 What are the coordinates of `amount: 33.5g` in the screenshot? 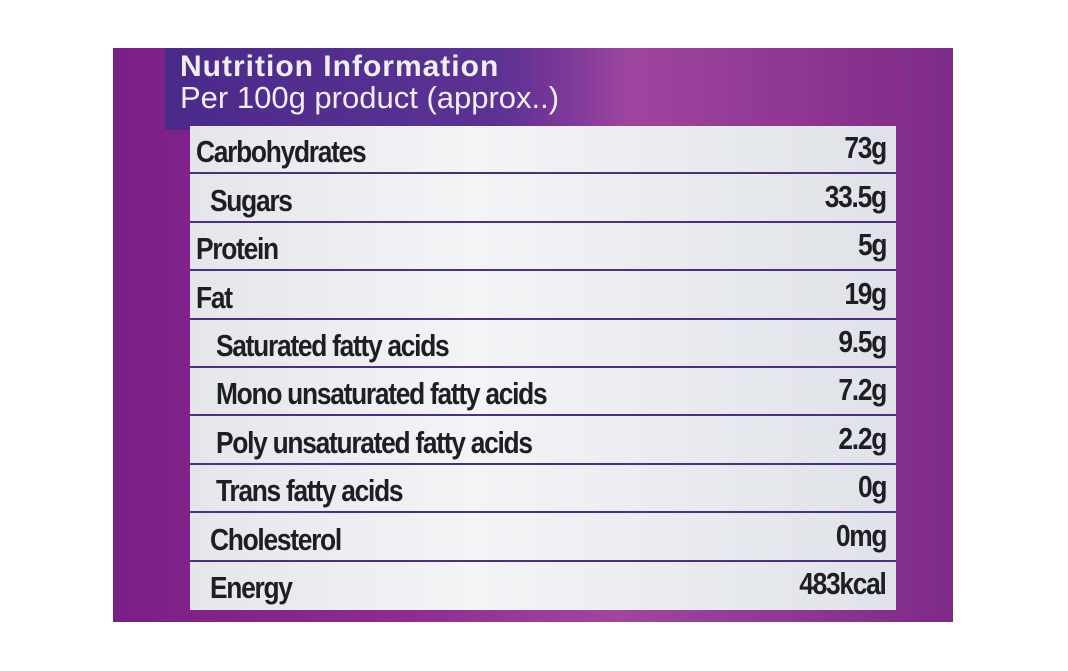 It's located at (855, 196).